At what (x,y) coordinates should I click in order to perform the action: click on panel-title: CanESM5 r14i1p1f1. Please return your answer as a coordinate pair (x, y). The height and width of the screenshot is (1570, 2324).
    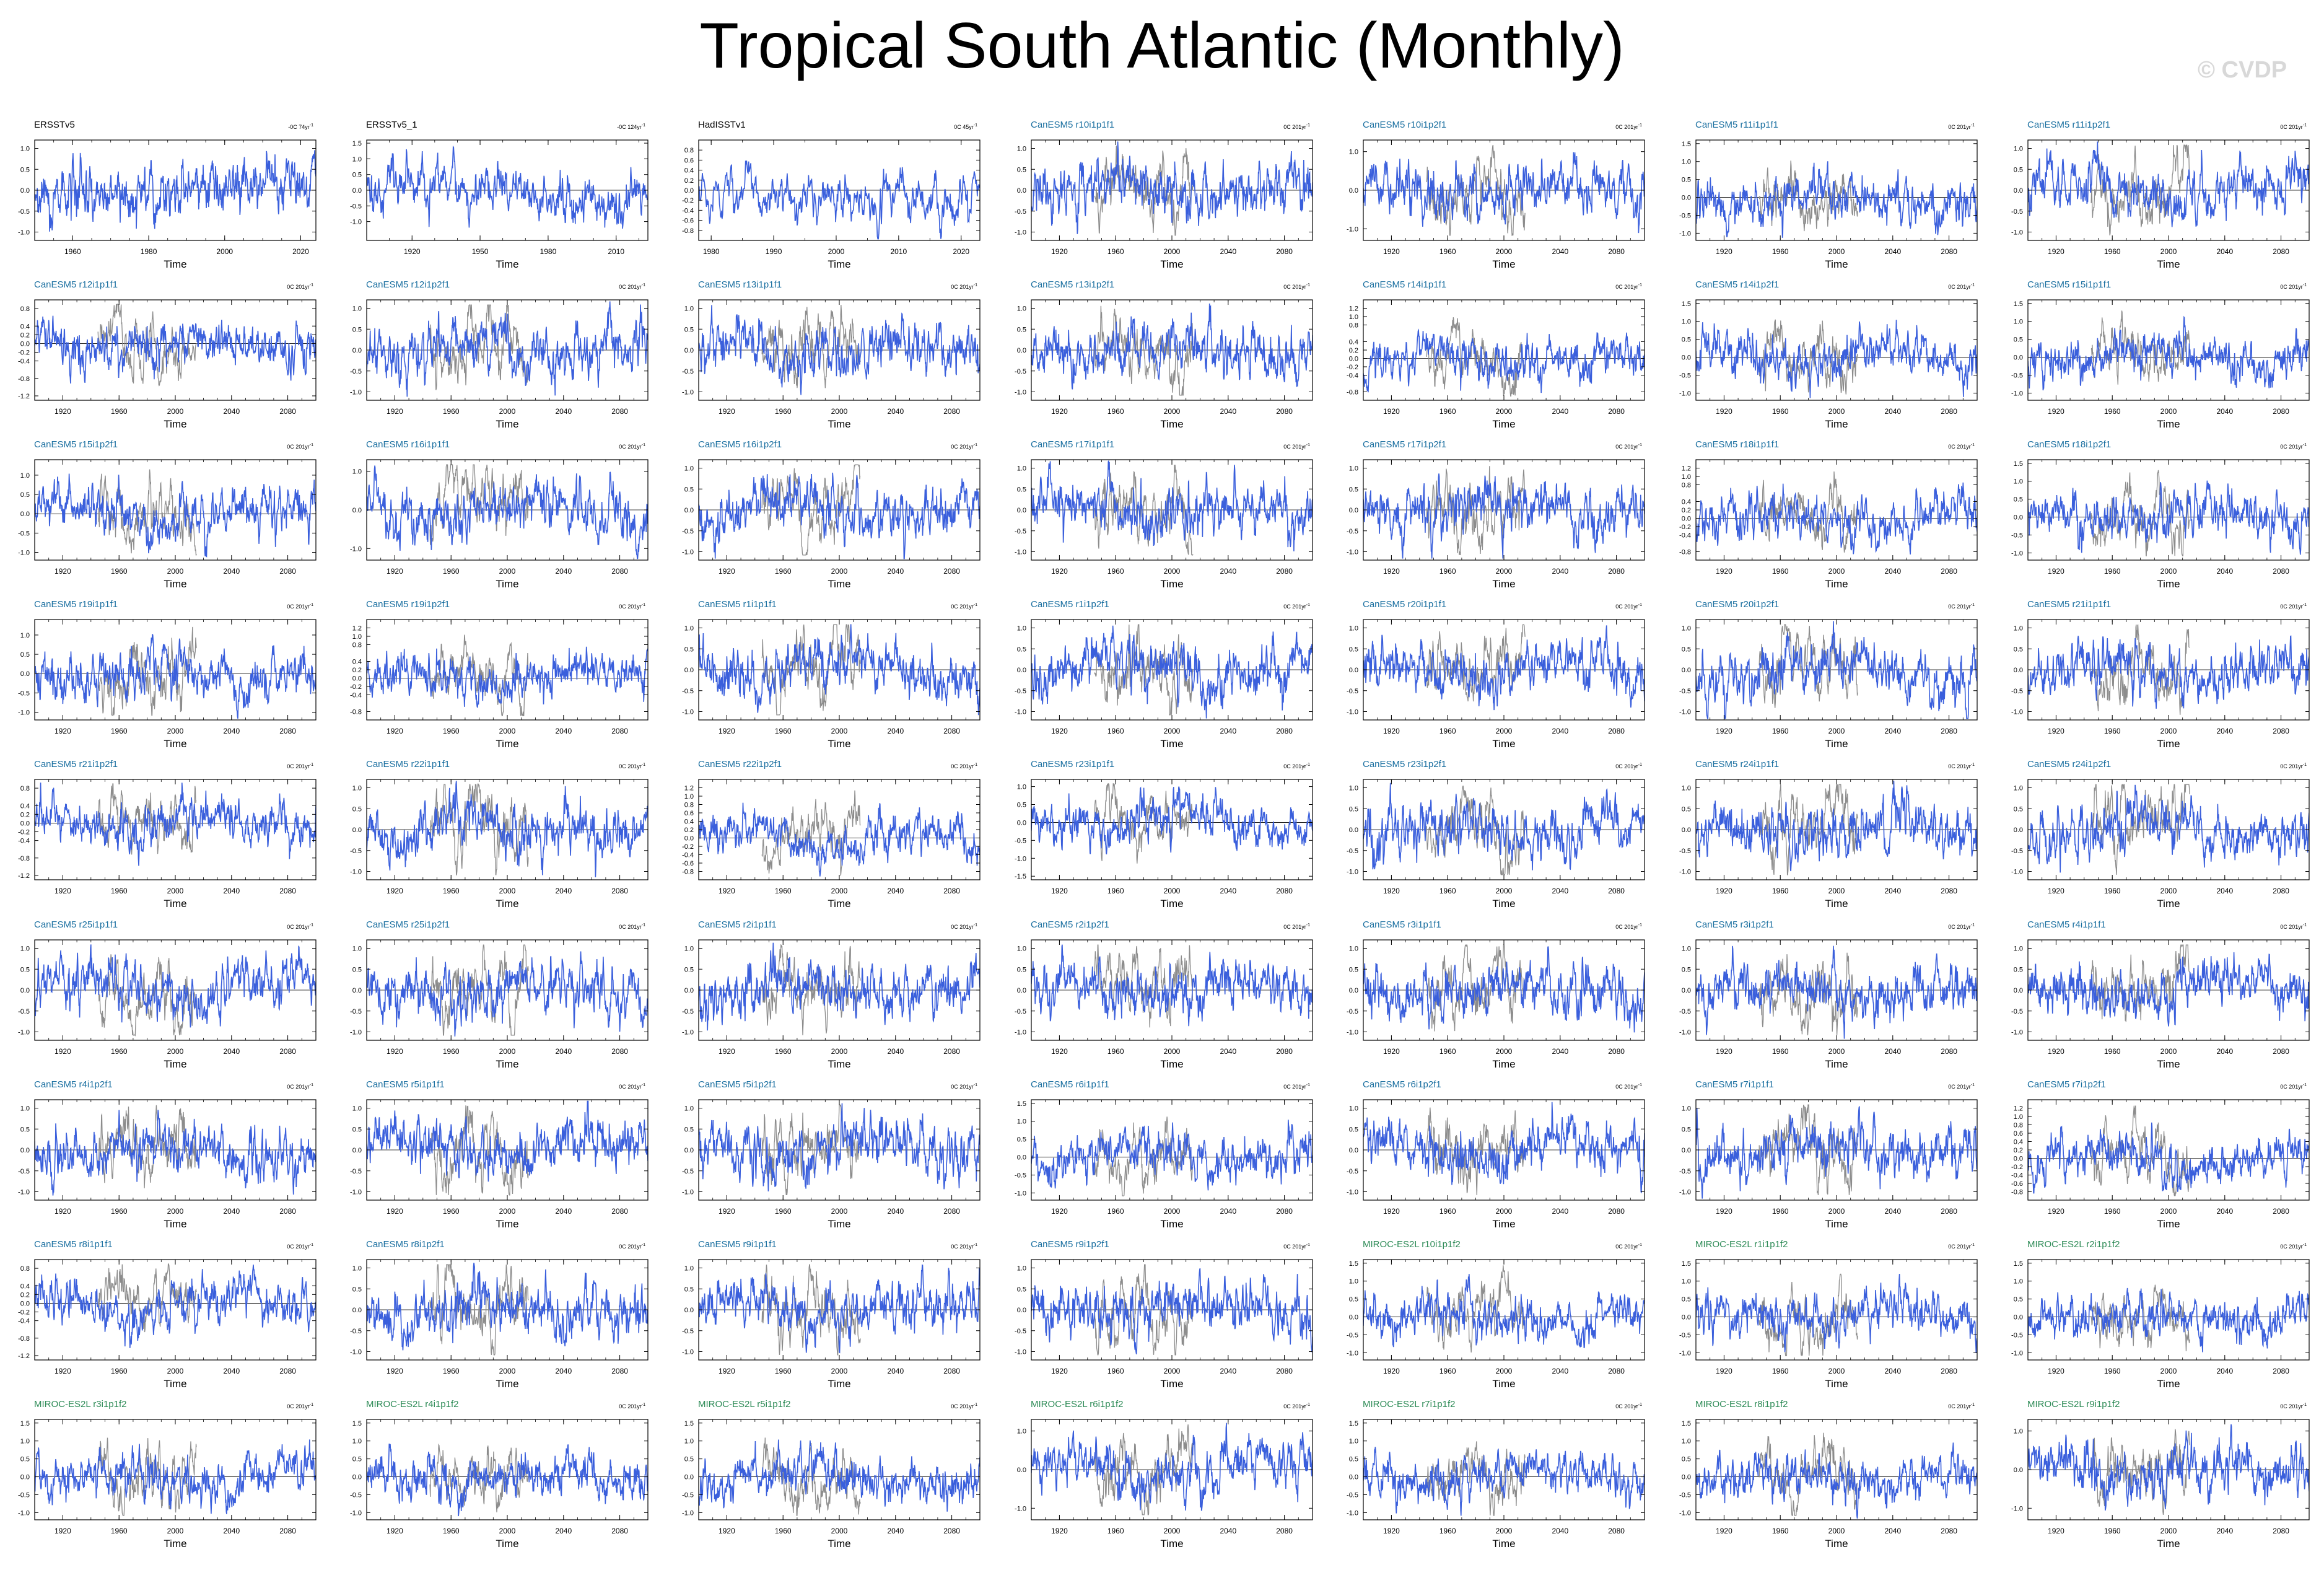
    Looking at the image, I should click on (1405, 284).